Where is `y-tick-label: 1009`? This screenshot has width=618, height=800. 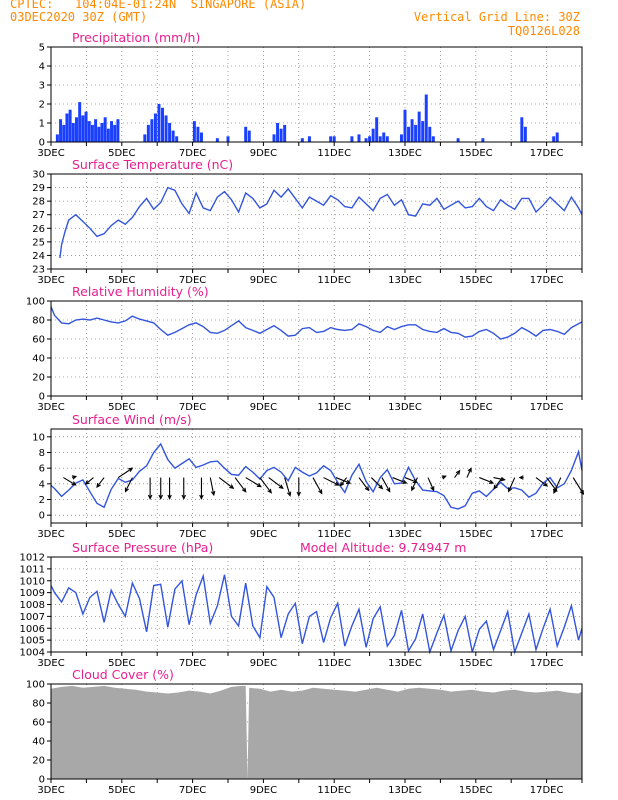 y-tick-label: 1009 is located at coordinates (32, 593).